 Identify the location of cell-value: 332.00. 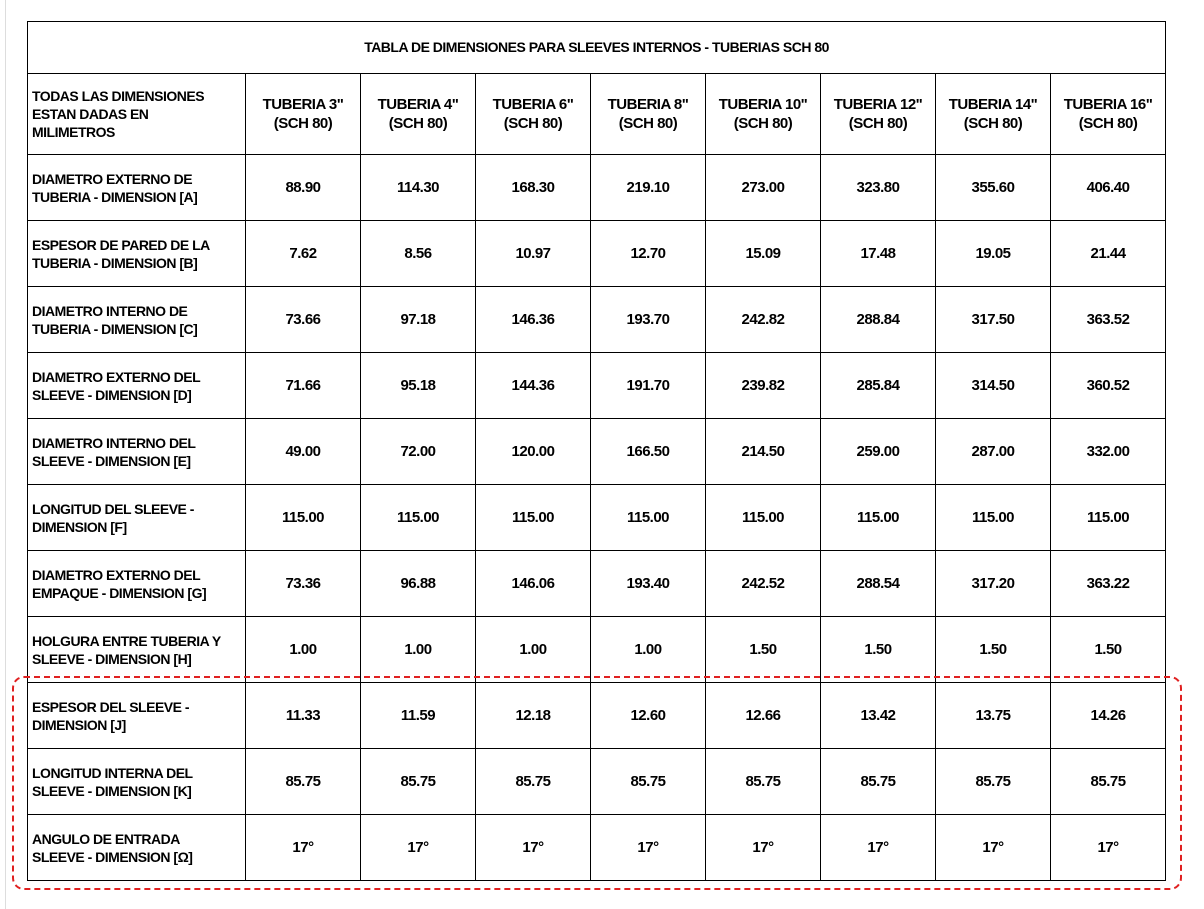
(1108, 451).